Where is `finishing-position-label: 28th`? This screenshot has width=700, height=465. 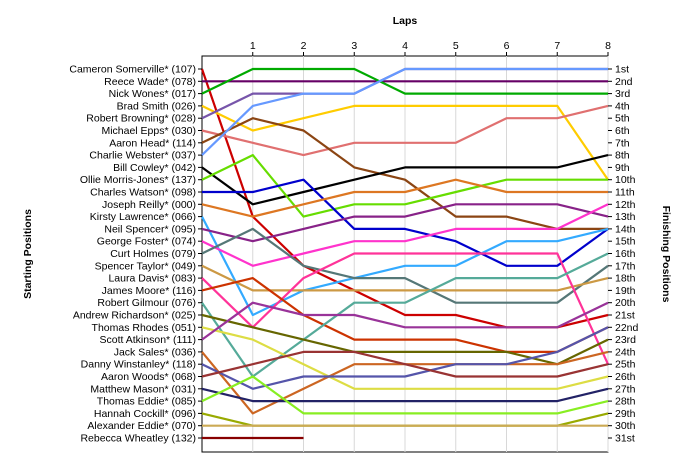 finishing-position-label: 28th is located at coordinates (625, 402).